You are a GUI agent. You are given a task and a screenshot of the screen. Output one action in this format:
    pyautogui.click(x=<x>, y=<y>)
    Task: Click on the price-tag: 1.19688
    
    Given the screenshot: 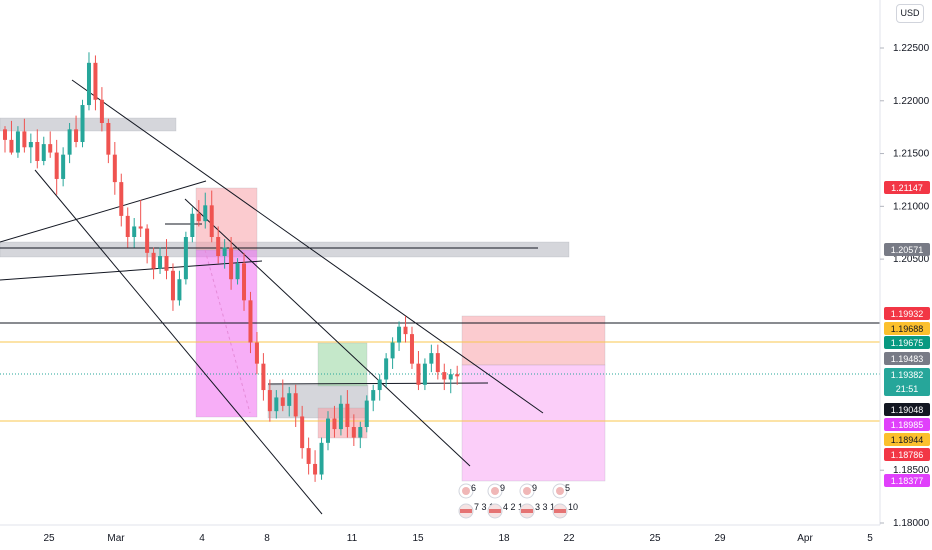 What is the action you would take?
    pyautogui.click(x=907, y=328)
    